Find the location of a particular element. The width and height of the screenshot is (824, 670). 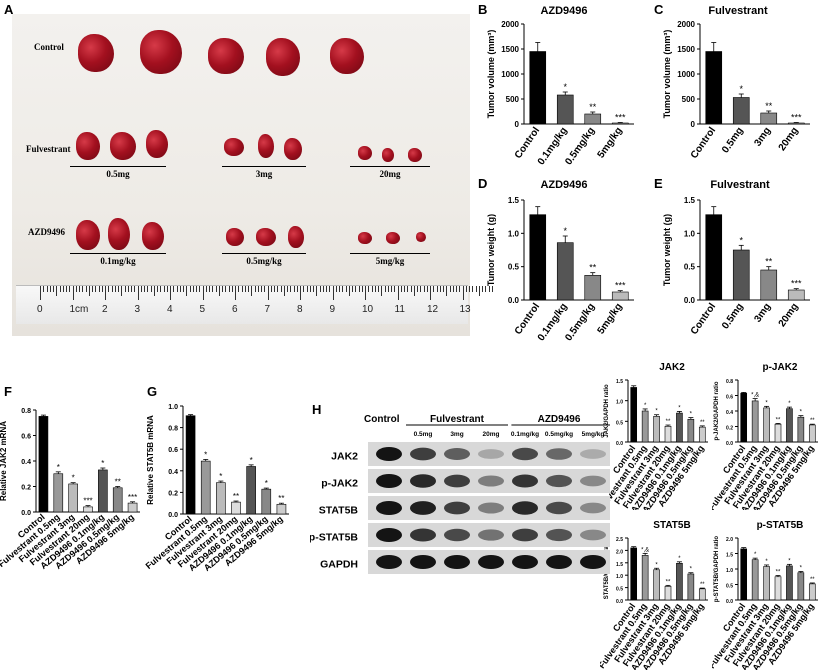

x-tick-label: 20mg is located at coordinates (789, 139).